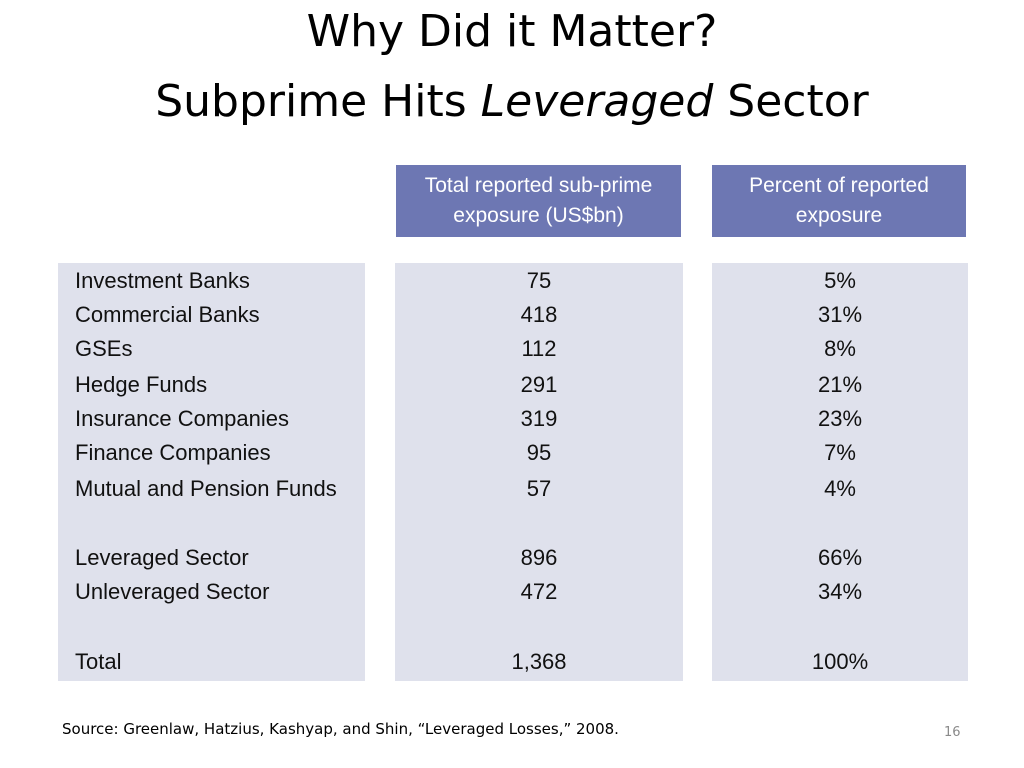 The width and height of the screenshot is (1024, 768). What do you see at coordinates (840, 384) in the screenshot?
I see `row-percent: 21%` at bounding box center [840, 384].